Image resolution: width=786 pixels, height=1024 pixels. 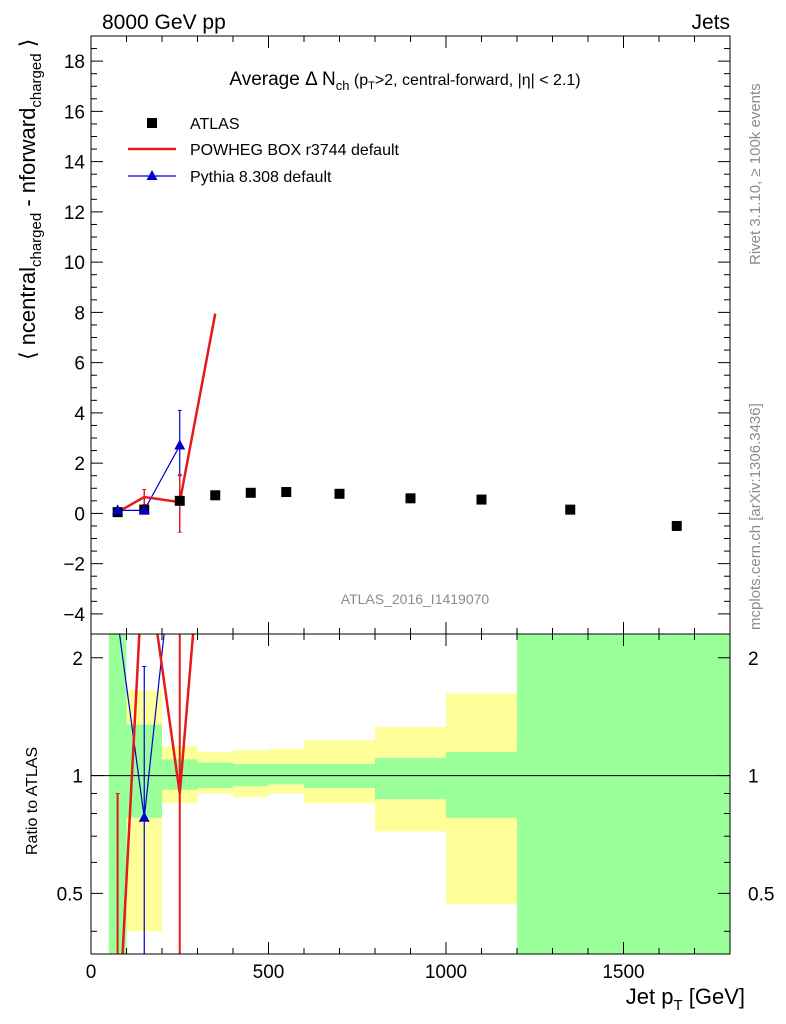 What do you see at coordinates (79, 464) in the screenshot?
I see `main-ytick-label: 2` at bounding box center [79, 464].